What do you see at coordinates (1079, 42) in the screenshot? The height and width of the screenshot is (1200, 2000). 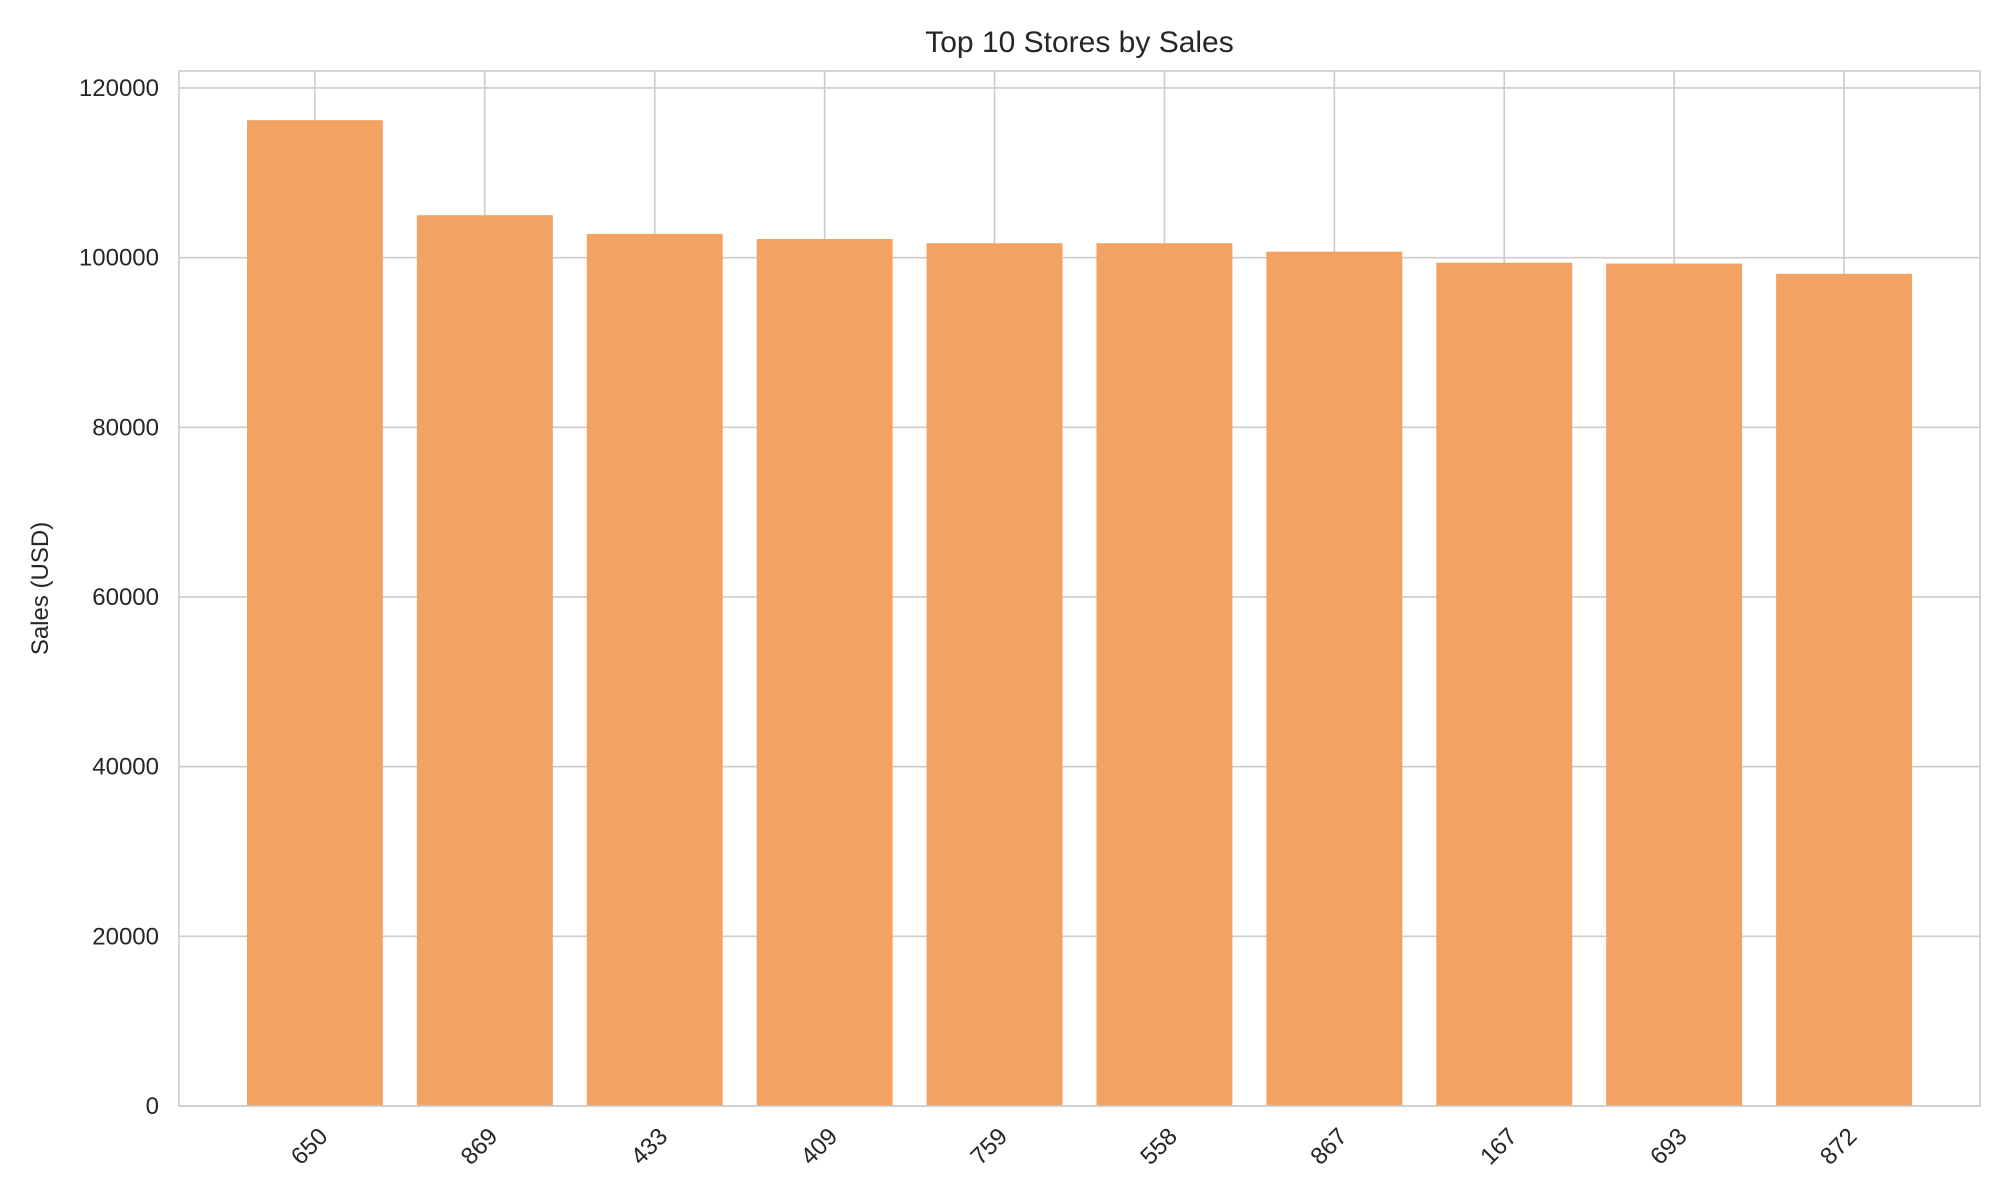 I see `chart-title: Top 10 Stores by Sales` at bounding box center [1079, 42].